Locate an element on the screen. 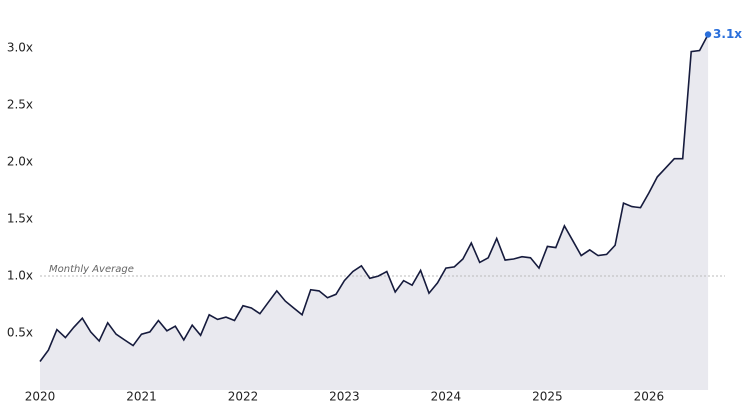 The image size is (749, 410). x-tick-label: 2022 is located at coordinates (243, 397).